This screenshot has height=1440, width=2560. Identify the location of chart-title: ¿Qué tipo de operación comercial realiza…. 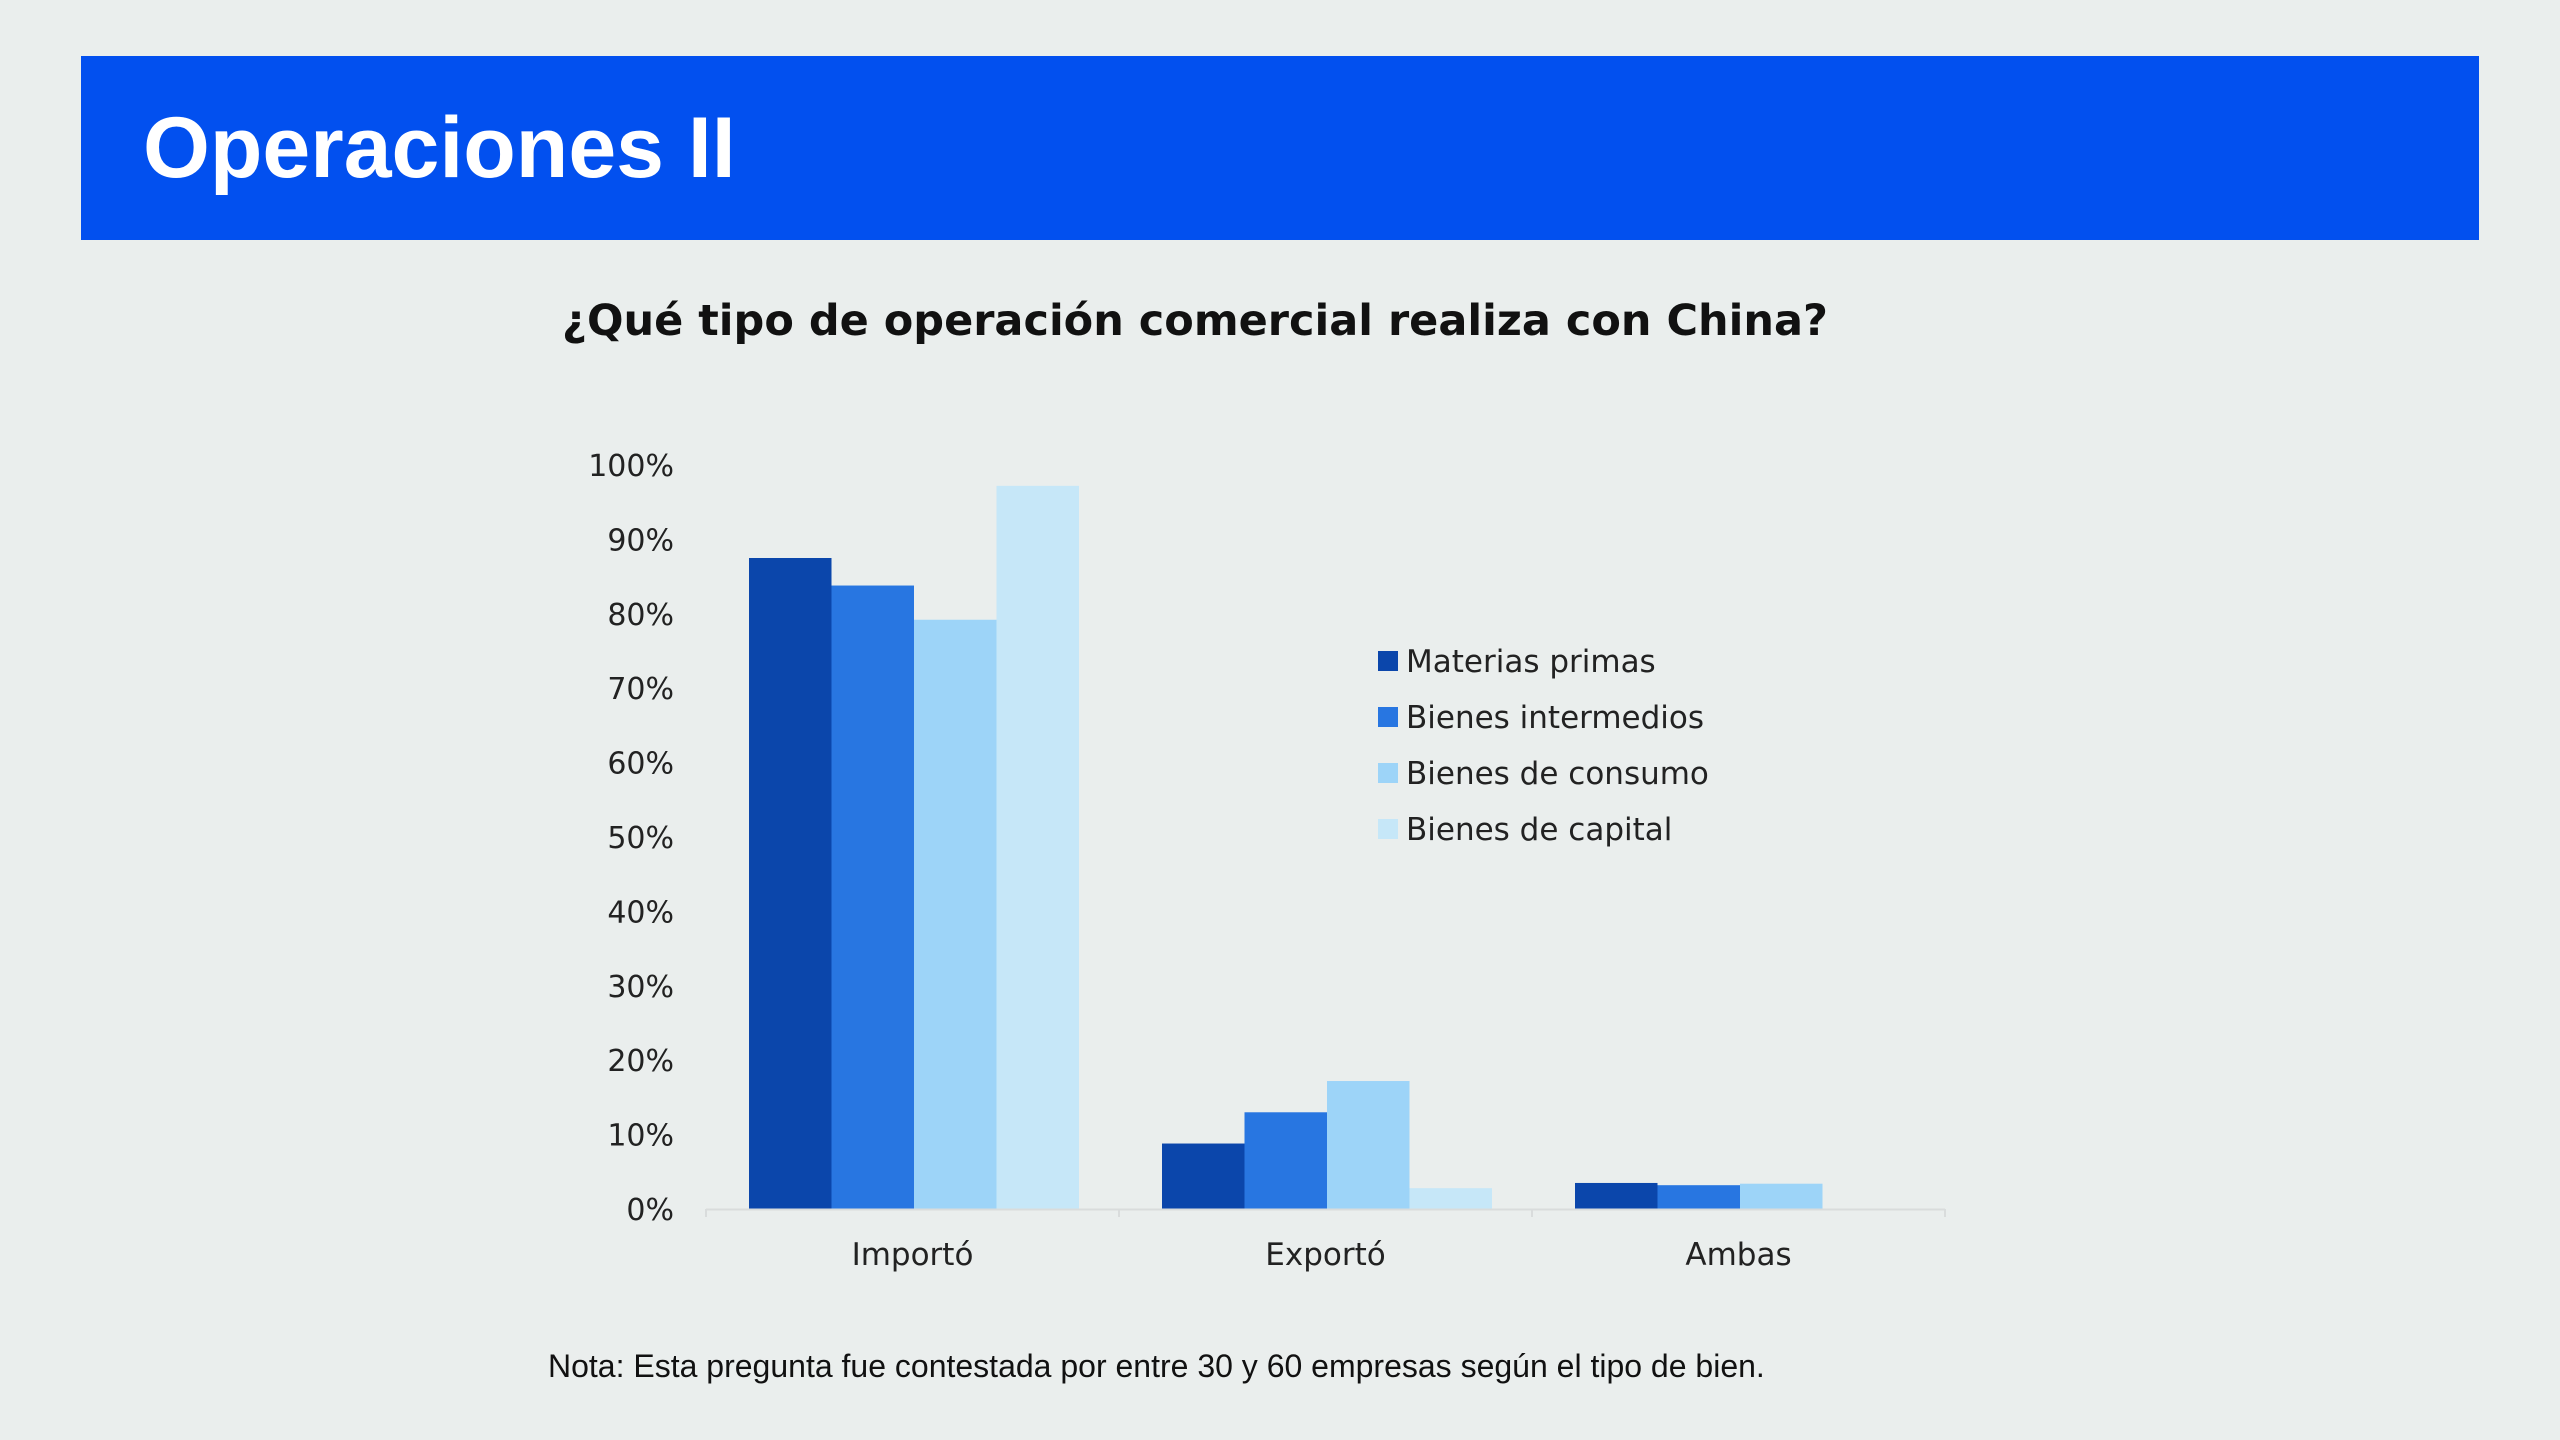
(1195, 321).